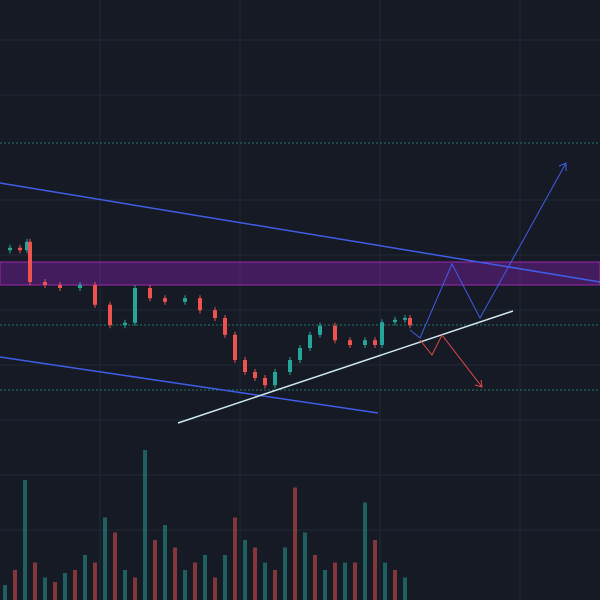 The image size is (600, 600). Describe the element at coordinates (189, 385) in the screenshot. I see `channel-lower` at that location.